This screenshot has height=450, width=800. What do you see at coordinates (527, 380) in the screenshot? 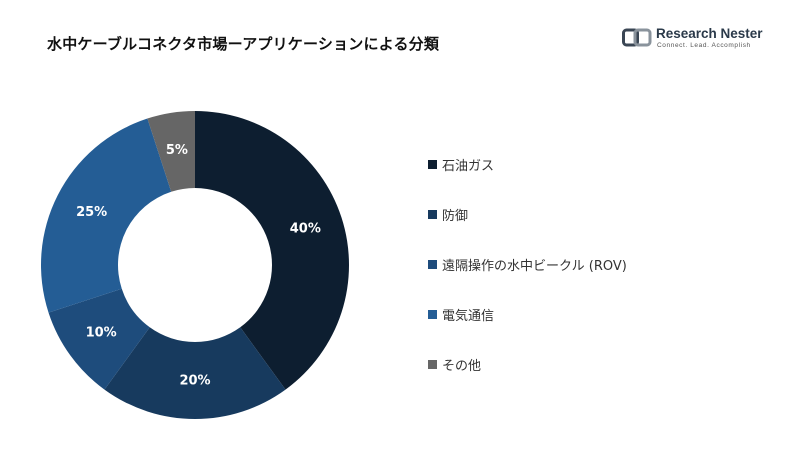
I see `legend-item: その他` at bounding box center [527, 380].